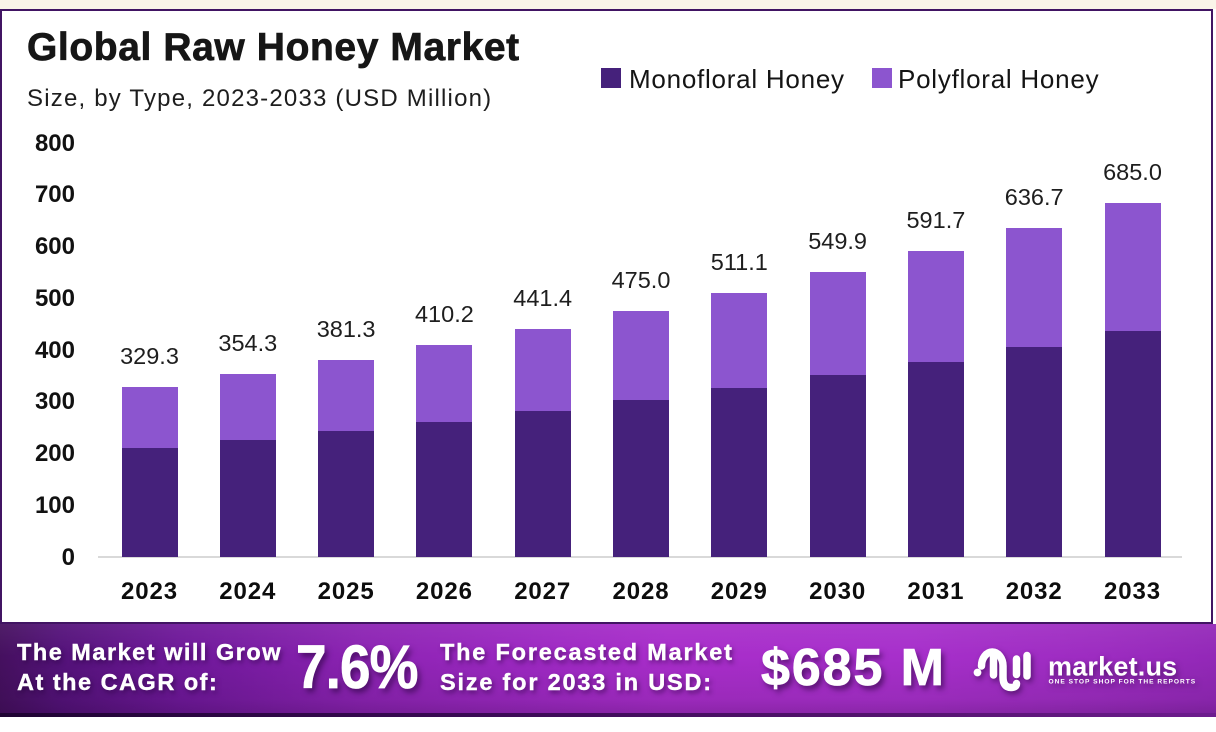 This screenshot has height=732, width=1216. What do you see at coordinates (1112, 666) in the screenshot?
I see `svg-text: market.us` at bounding box center [1112, 666].